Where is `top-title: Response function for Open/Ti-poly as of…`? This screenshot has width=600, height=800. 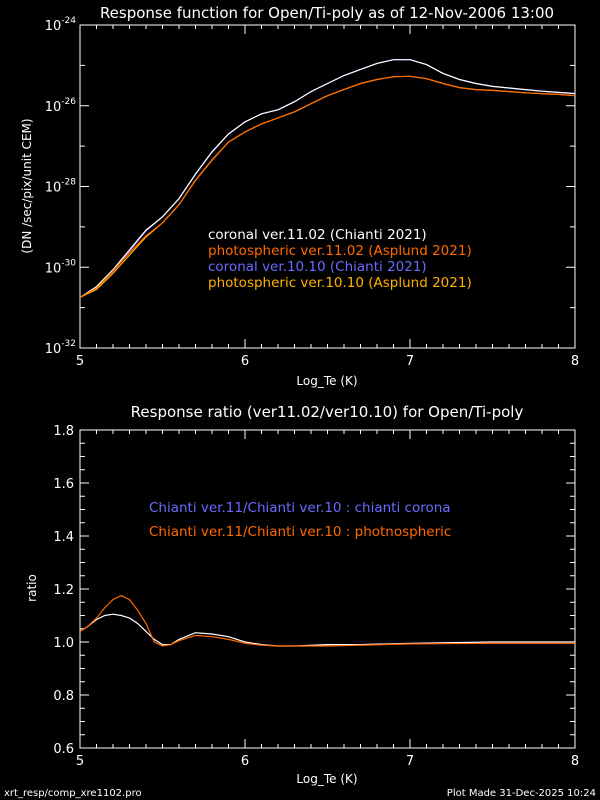 top-title: Response function for Open/Ti-poly as of… is located at coordinates (327, 13).